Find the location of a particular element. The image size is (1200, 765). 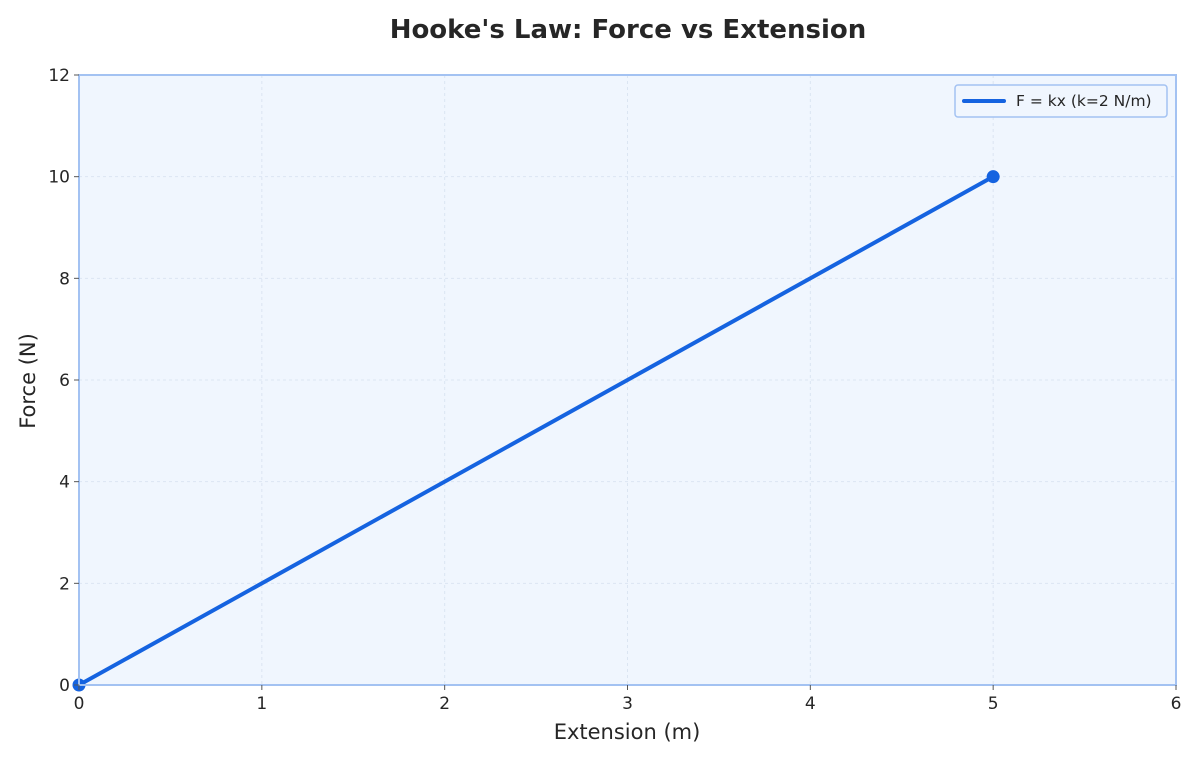

y-tick-label-6: 12 is located at coordinates (59, 76).